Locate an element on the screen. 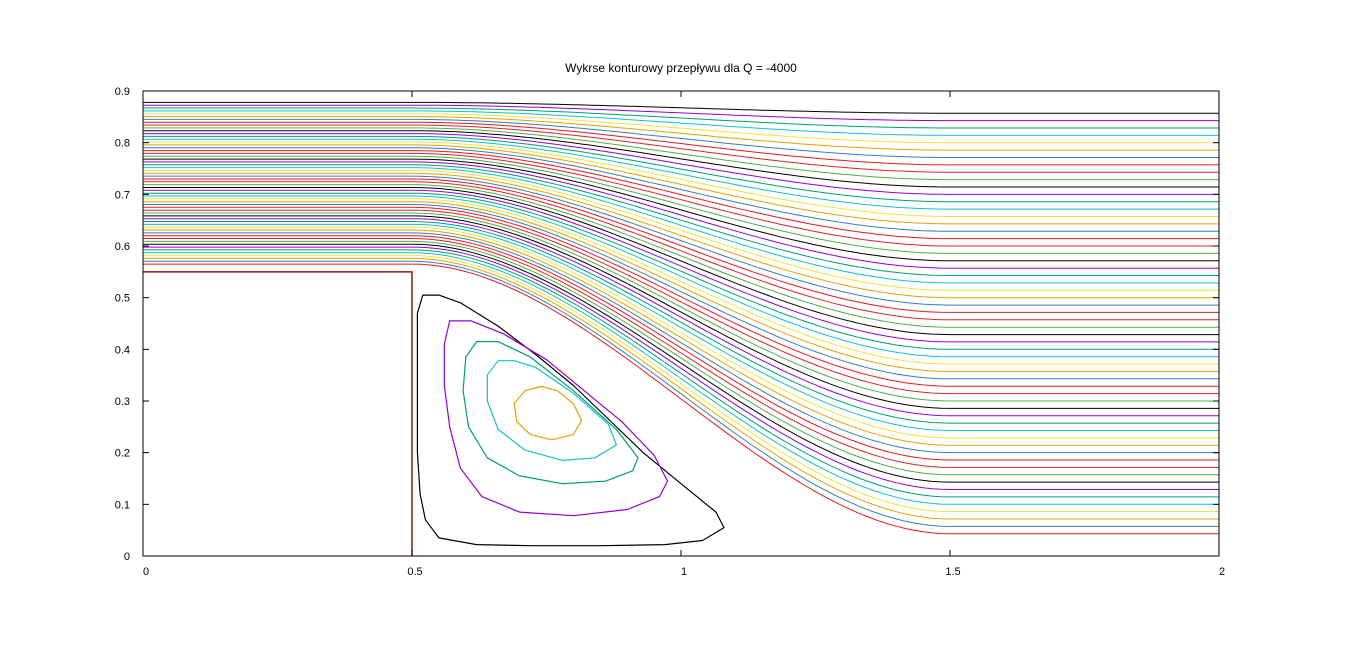 The image size is (1362, 647). y-tick-label: 0.4 is located at coordinates (122, 350).